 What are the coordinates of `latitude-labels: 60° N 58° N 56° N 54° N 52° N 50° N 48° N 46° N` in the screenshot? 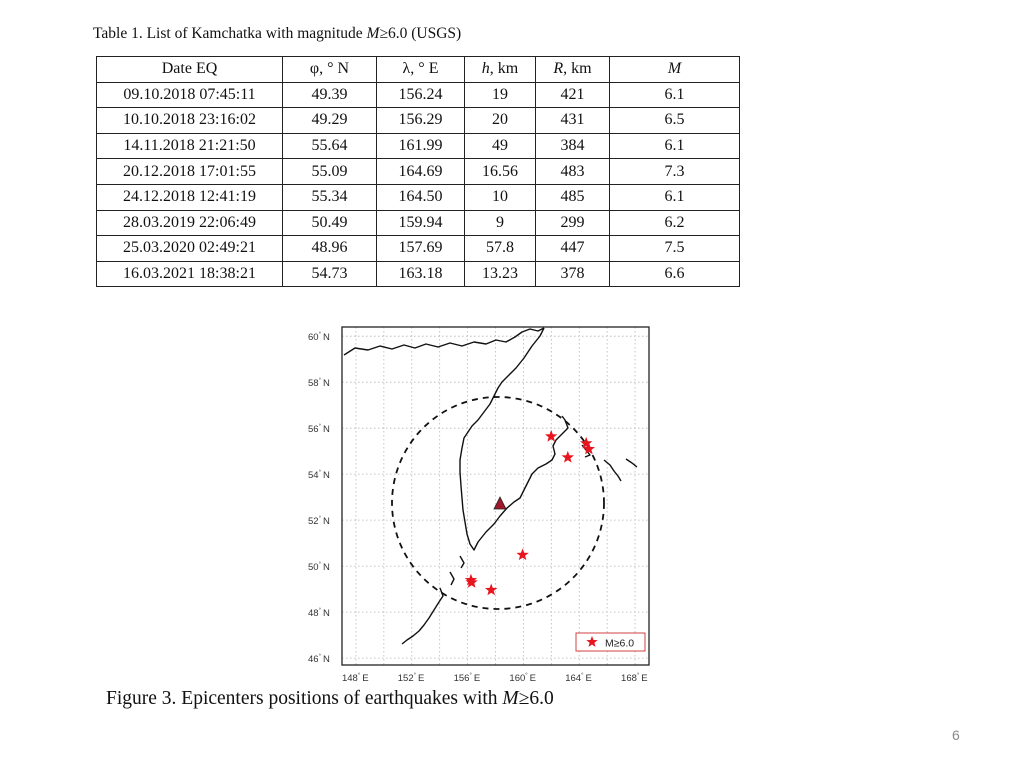 It's located at (319, 498).